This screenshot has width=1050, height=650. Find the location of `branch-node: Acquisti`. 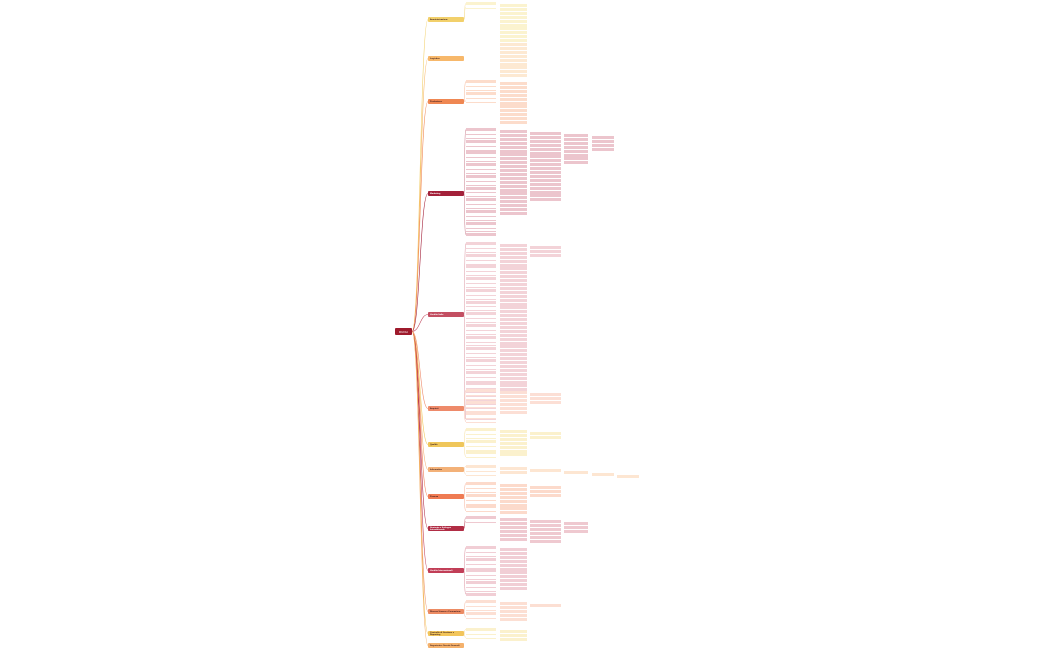

branch-node: Acquisti is located at coordinates (446, 408).